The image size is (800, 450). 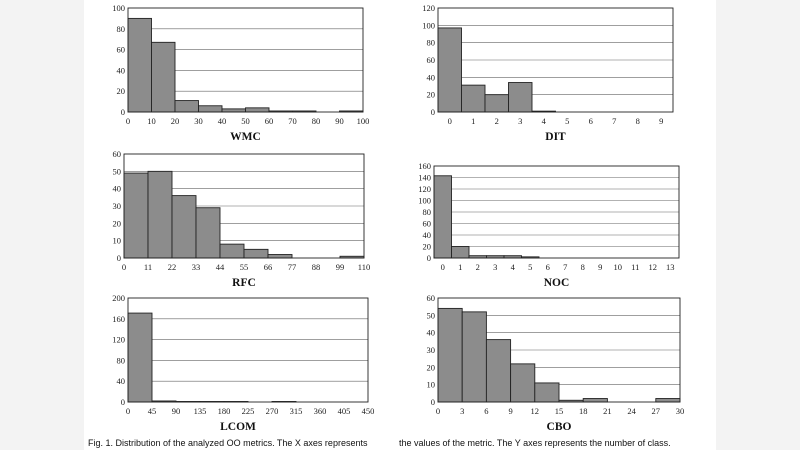 I want to click on rfc-y-tick-label: 10, so click(x=117, y=241).